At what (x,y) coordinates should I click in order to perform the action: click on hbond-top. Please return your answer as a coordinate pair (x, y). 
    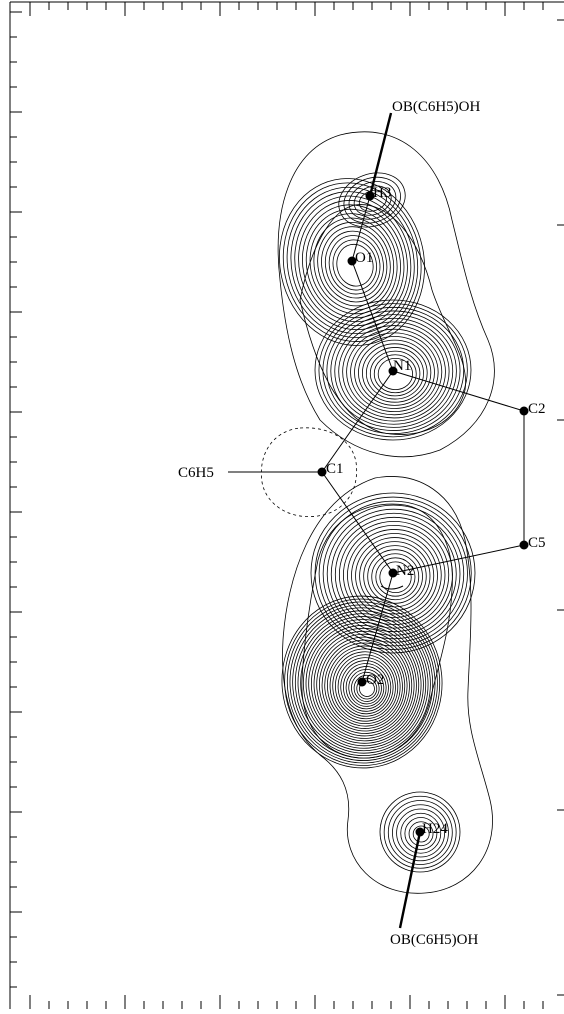
    Looking at the image, I should click on (380, 154).